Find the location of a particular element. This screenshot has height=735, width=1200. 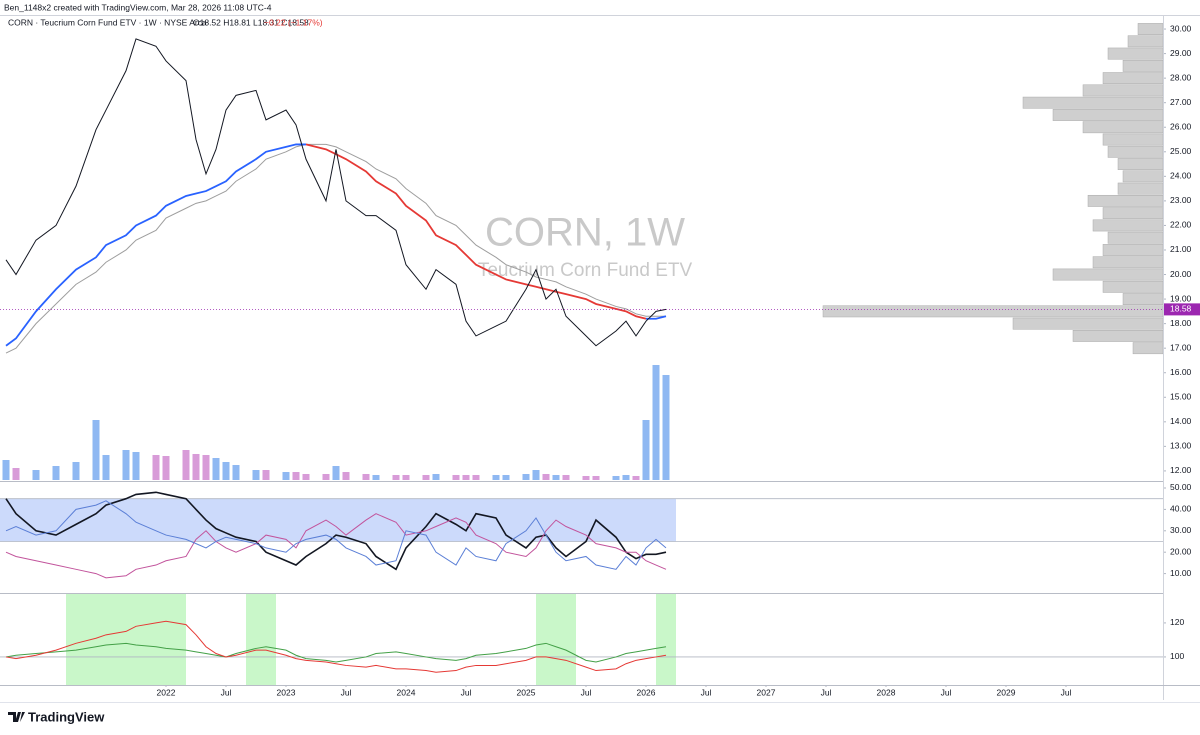

last-price-box is located at coordinates (1182, 309).